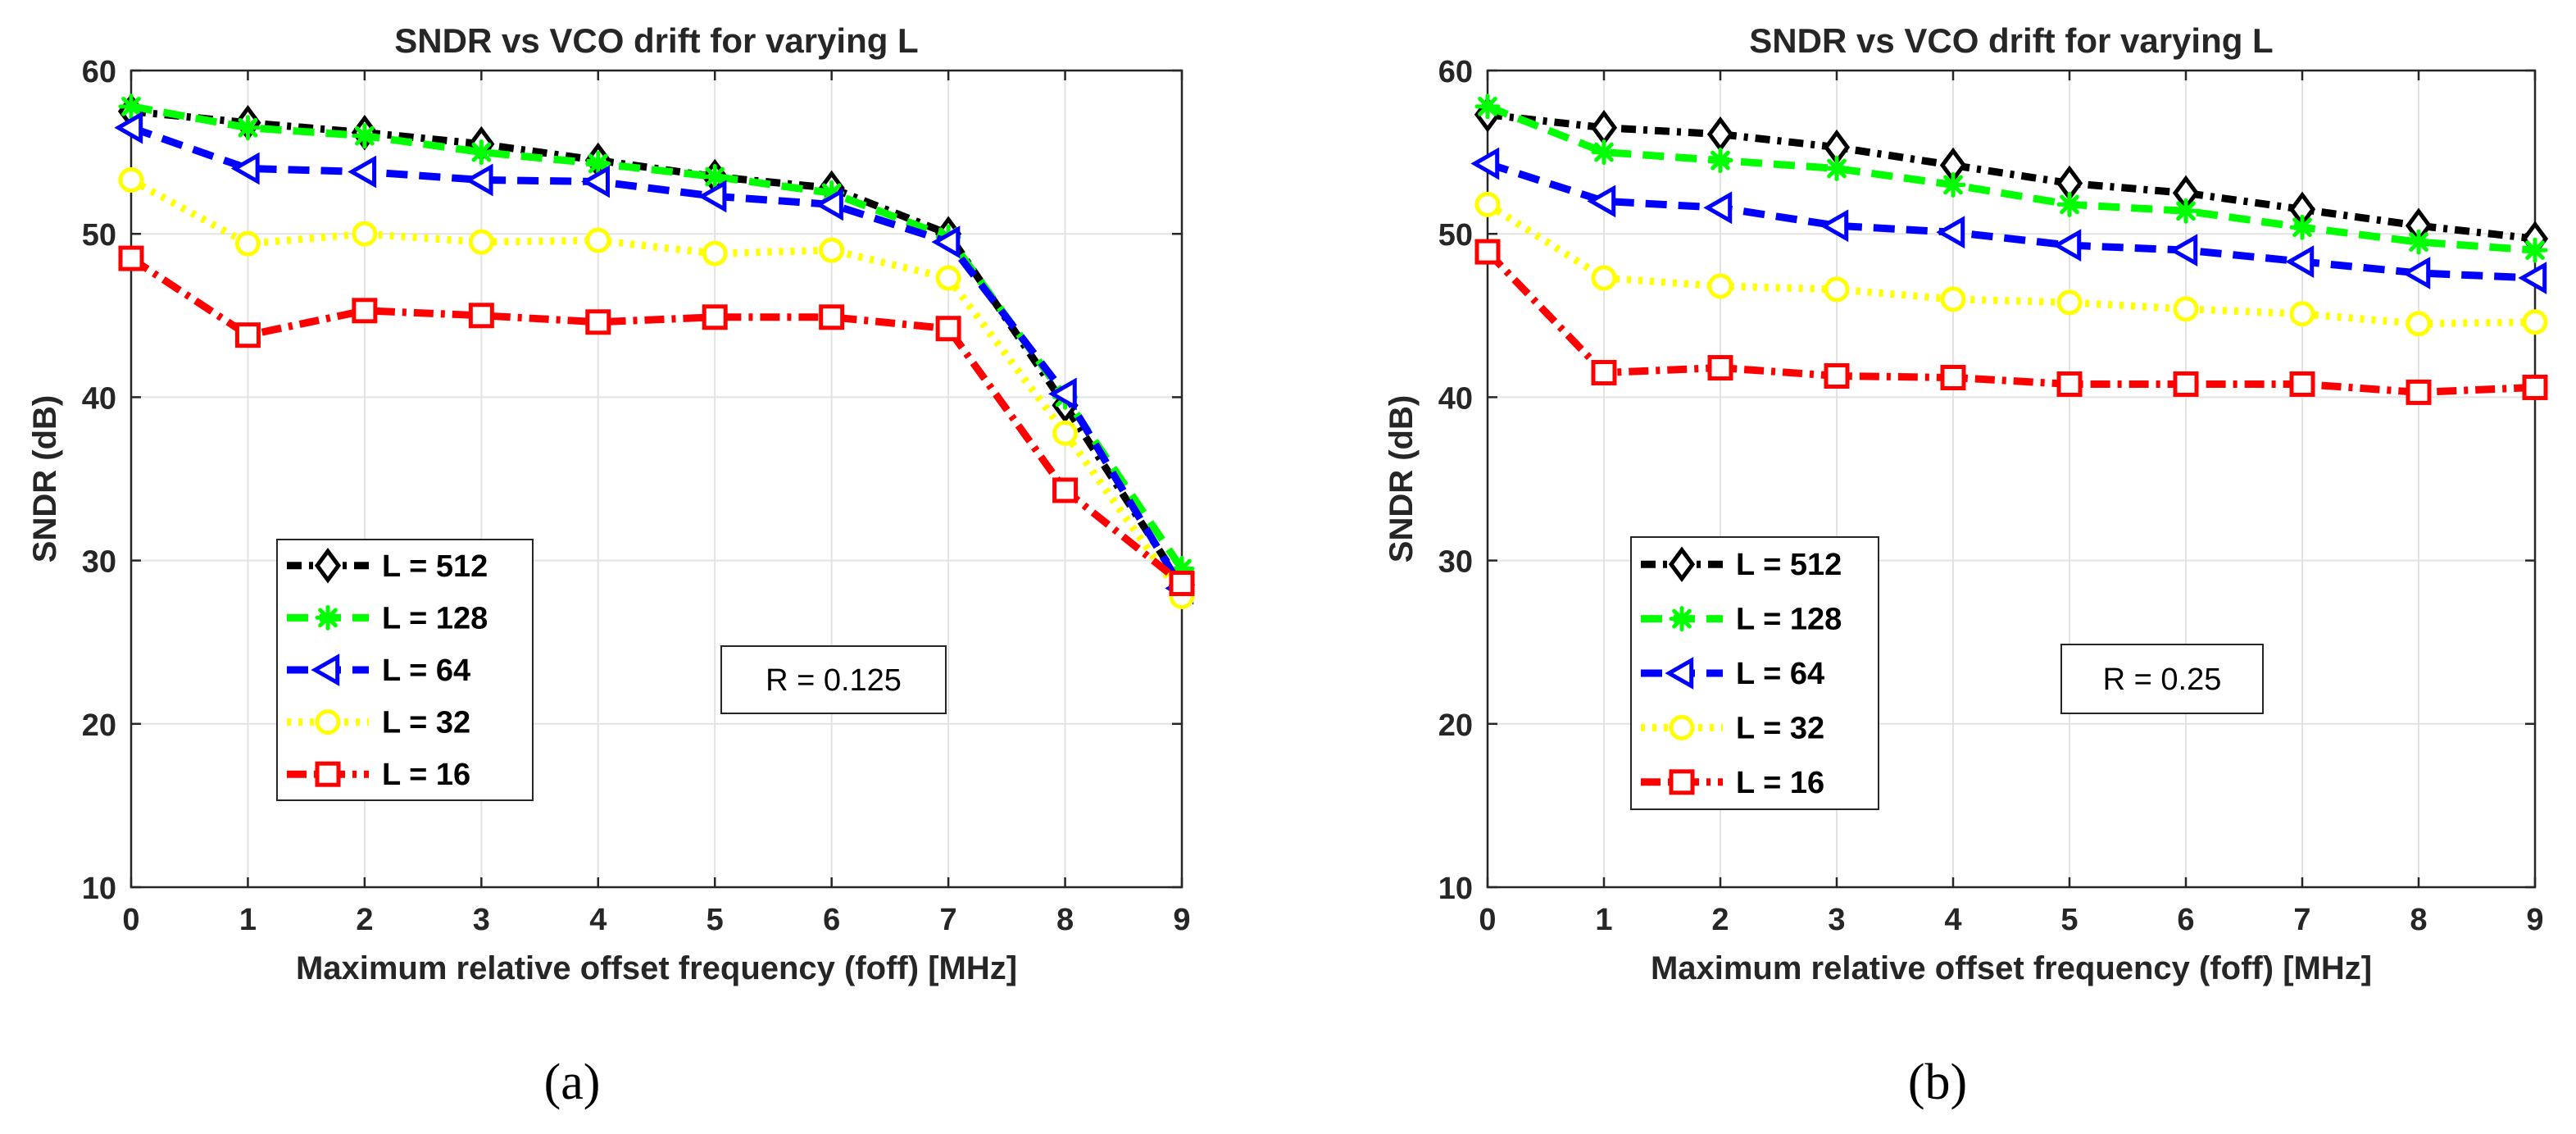 Image resolution: width=2576 pixels, height=1134 pixels. What do you see at coordinates (572, 1082) in the screenshot?
I see `panel-label: (a)` at bounding box center [572, 1082].